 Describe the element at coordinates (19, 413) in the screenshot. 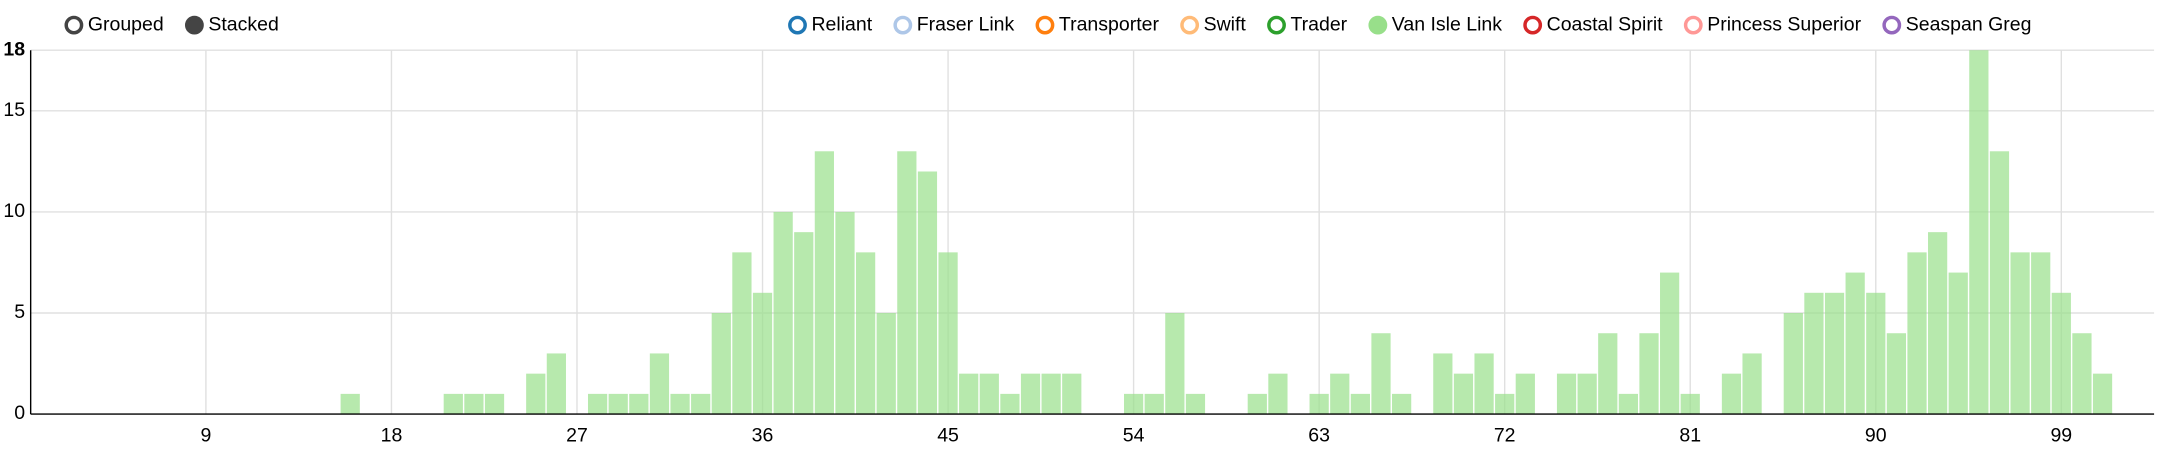

I see `y-tick-label: 0` at that location.